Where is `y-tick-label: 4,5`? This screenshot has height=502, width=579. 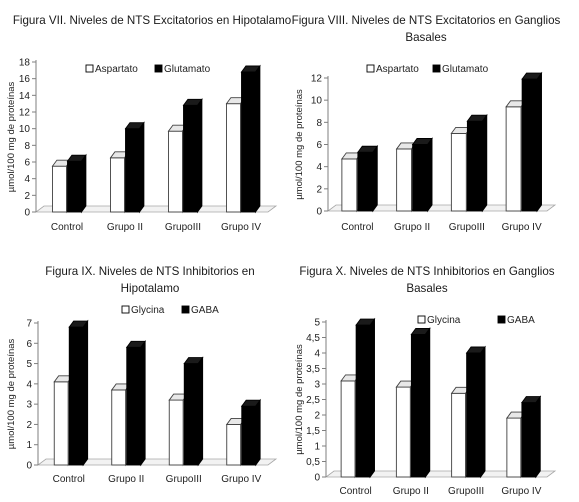 y-tick-label: 4,5 is located at coordinates (313, 338).